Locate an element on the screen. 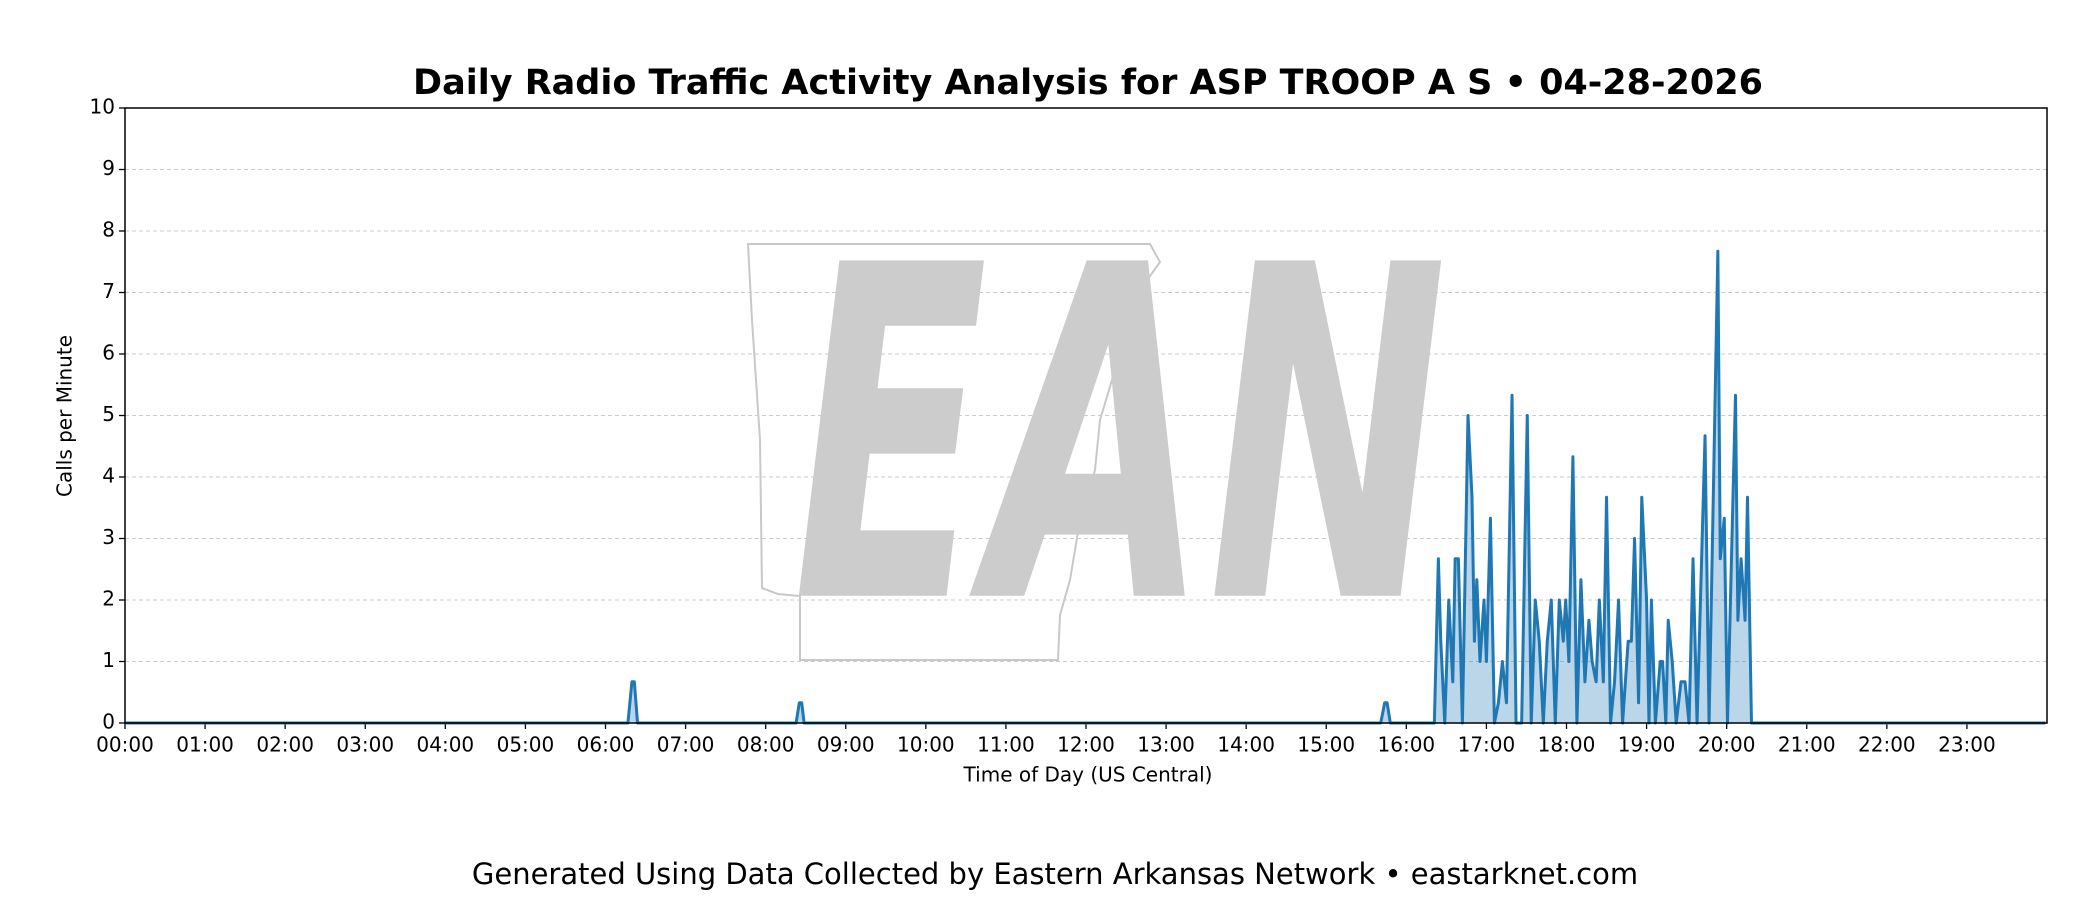  state-outline is located at coordinates (954, 452).